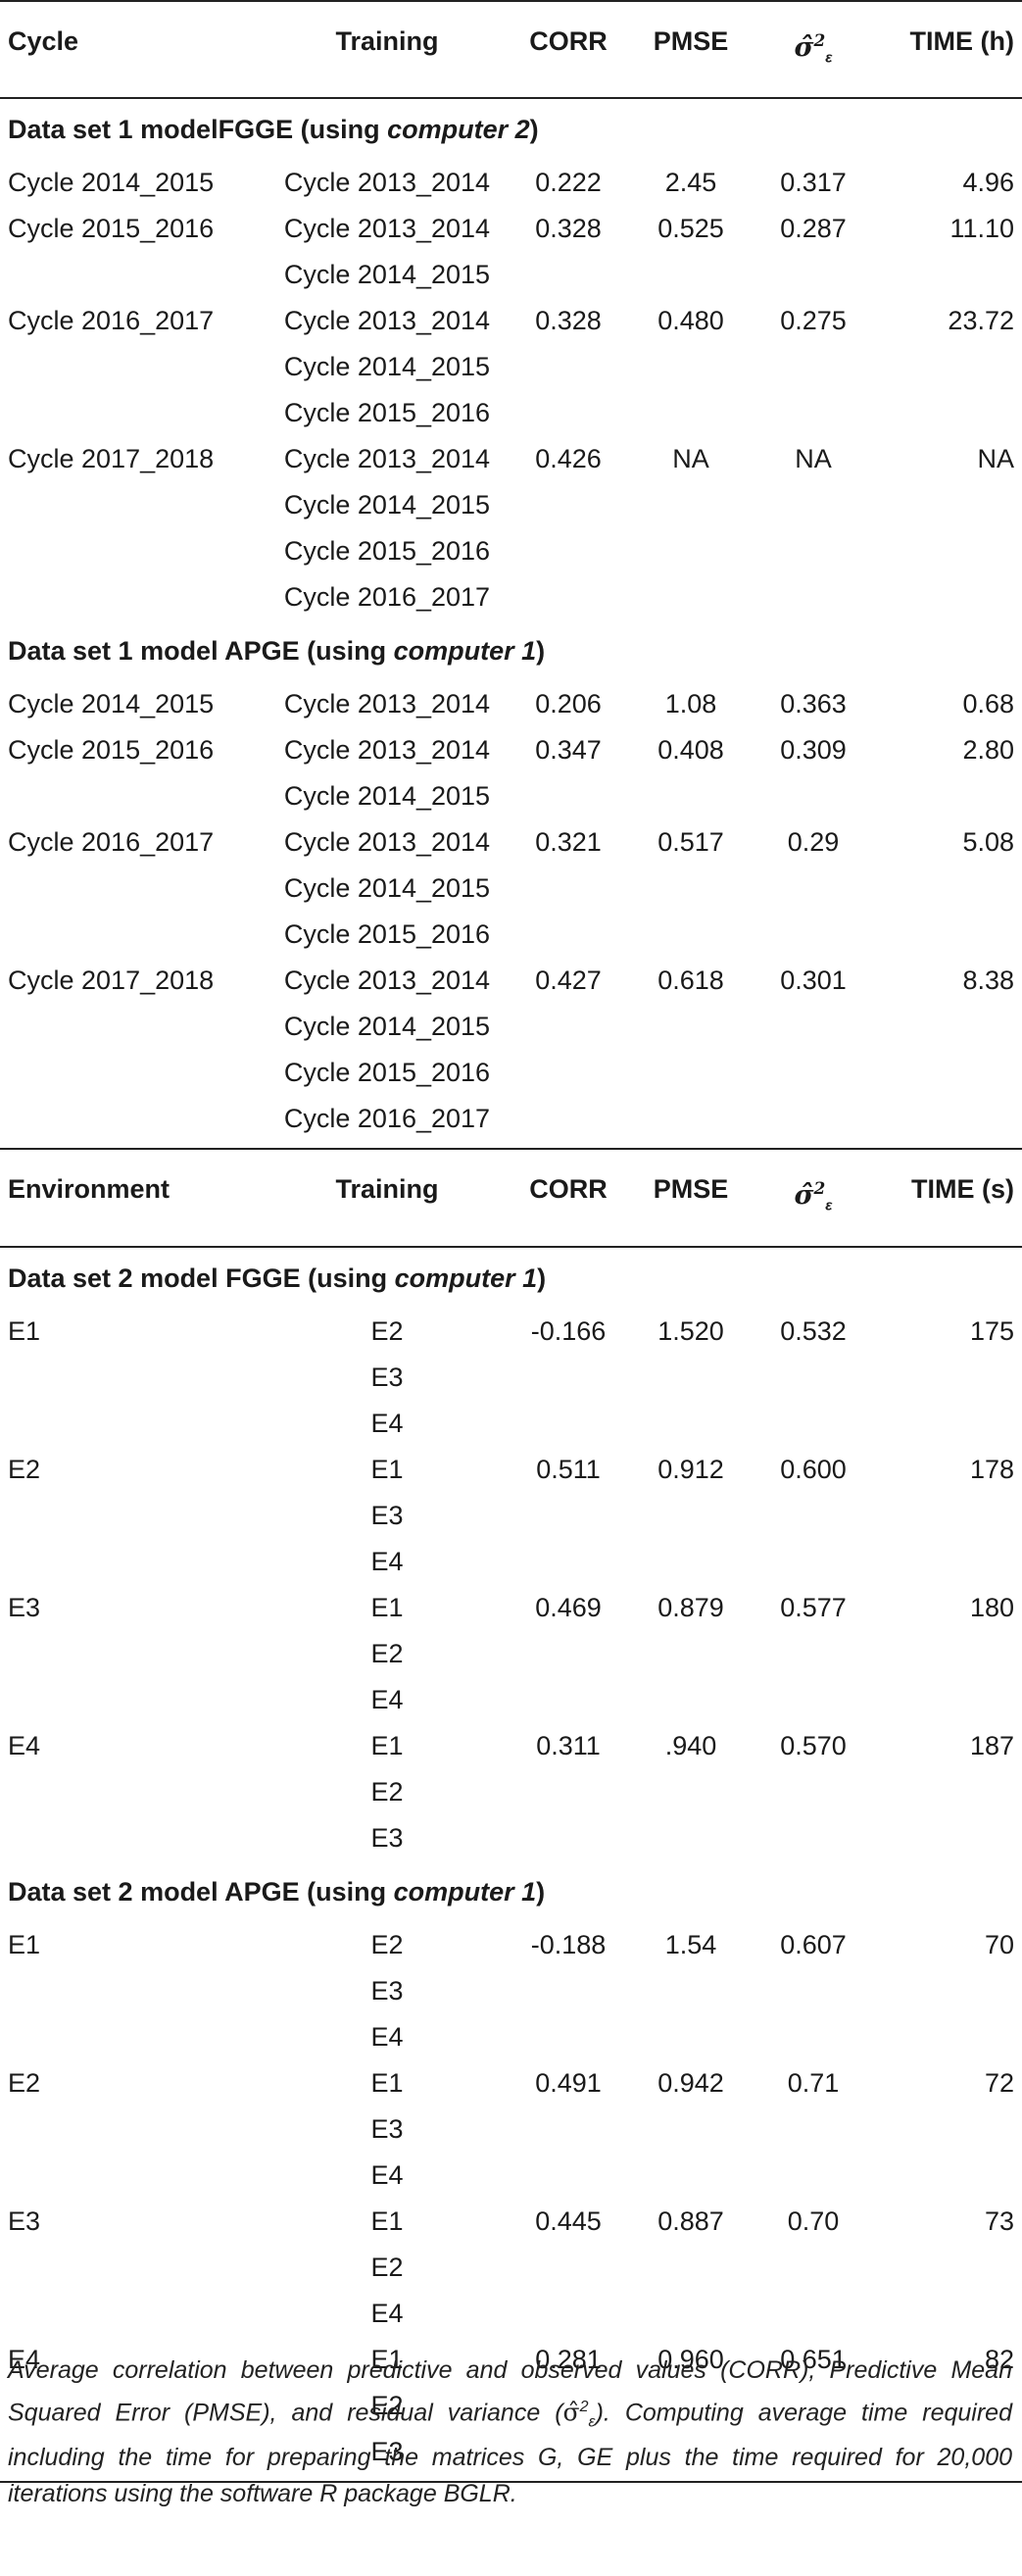  What do you see at coordinates (814, 321) in the screenshot?
I see `sigma-cell: 0.275` at bounding box center [814, 321].